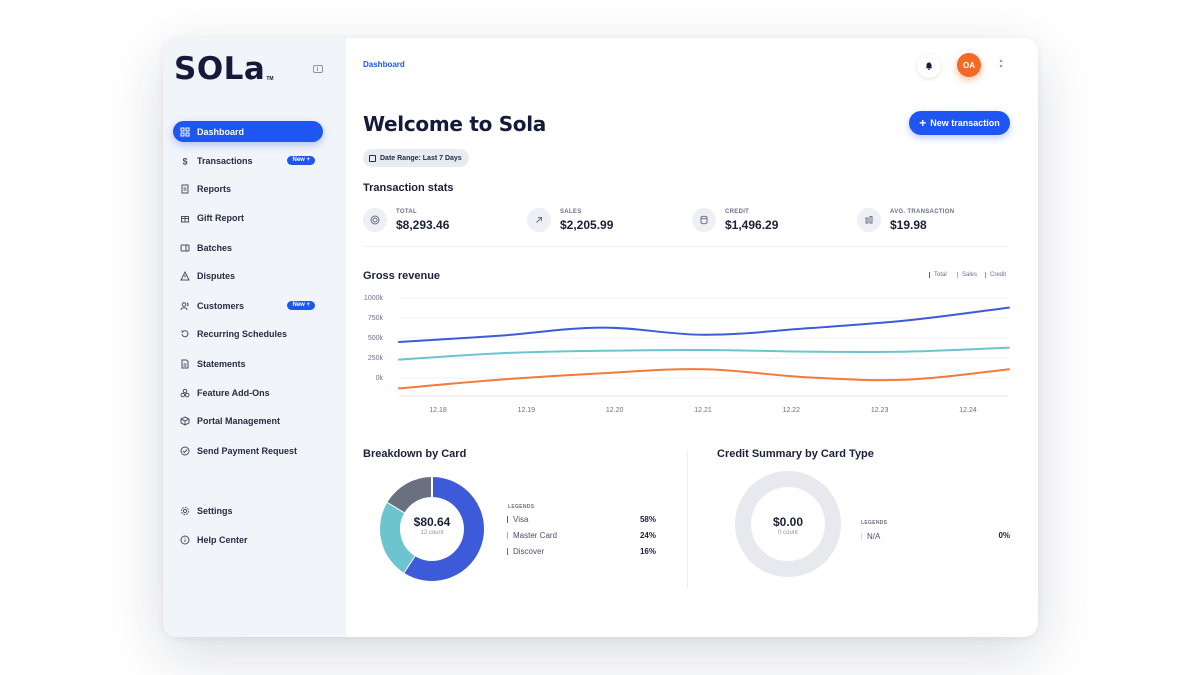  Describe the element at coordinates (704, 379) in the screenshot. I see `series-line-credit` at that location.